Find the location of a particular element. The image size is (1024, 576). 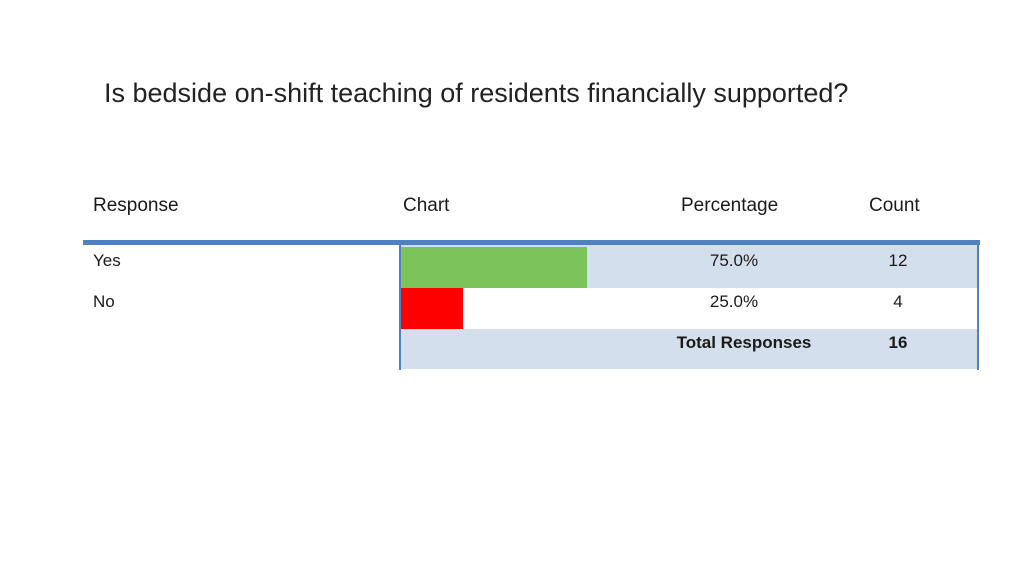

count-no: 4 is located at coordinates (898, 301).